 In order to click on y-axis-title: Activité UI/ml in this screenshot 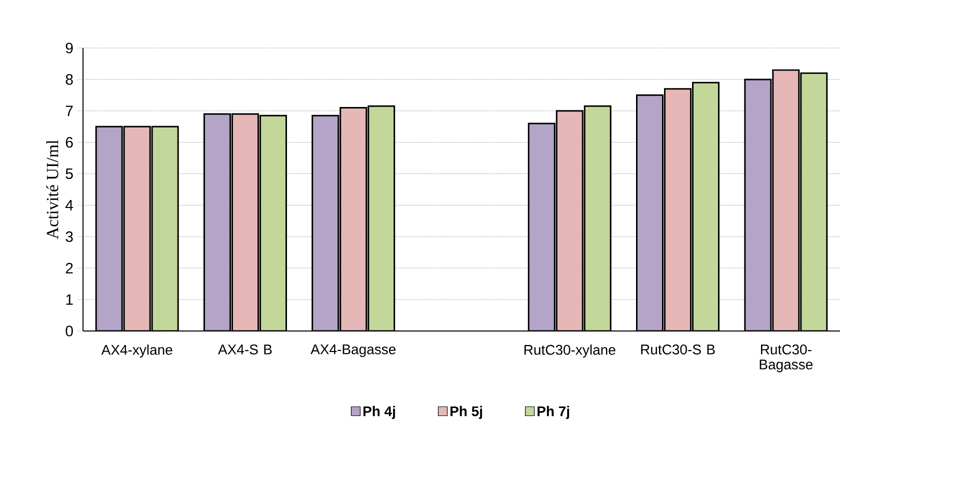, I will do `click(52, 190)`.